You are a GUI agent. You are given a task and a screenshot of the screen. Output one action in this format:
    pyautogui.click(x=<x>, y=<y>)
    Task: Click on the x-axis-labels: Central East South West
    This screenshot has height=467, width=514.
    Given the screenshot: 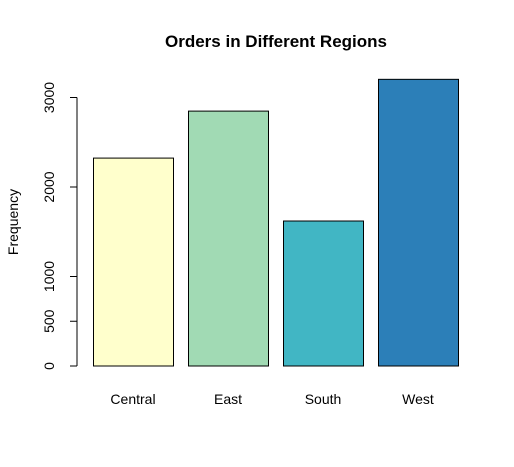 What is the action you would take?
    pyautogui.click(x=271, y=399)
    